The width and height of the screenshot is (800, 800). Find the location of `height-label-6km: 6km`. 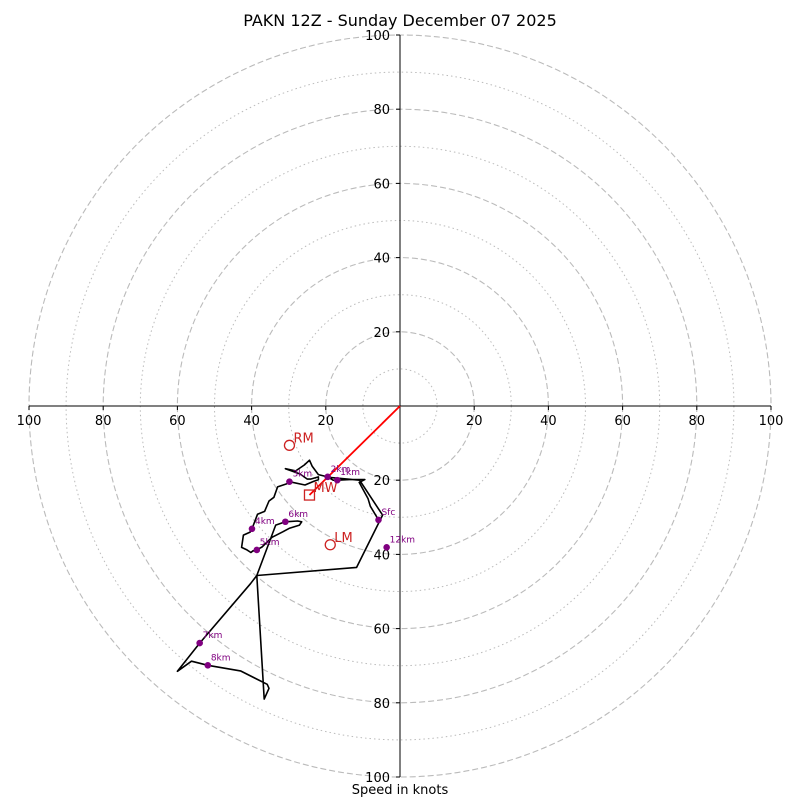

height-label-6km: 6km is located at coordinates (298, 515).